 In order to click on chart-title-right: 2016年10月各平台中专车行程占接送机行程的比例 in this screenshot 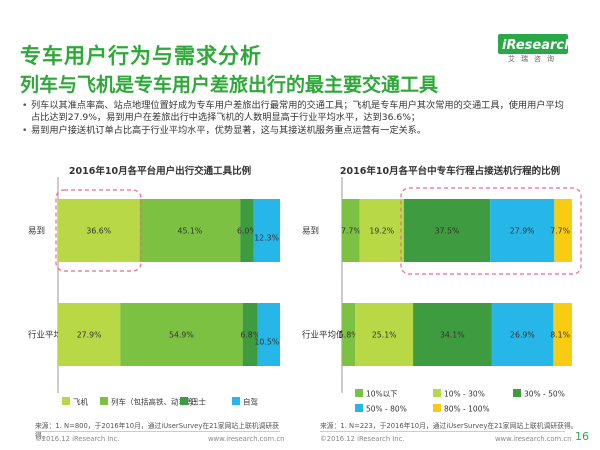, I will do `click(450, 171)`.